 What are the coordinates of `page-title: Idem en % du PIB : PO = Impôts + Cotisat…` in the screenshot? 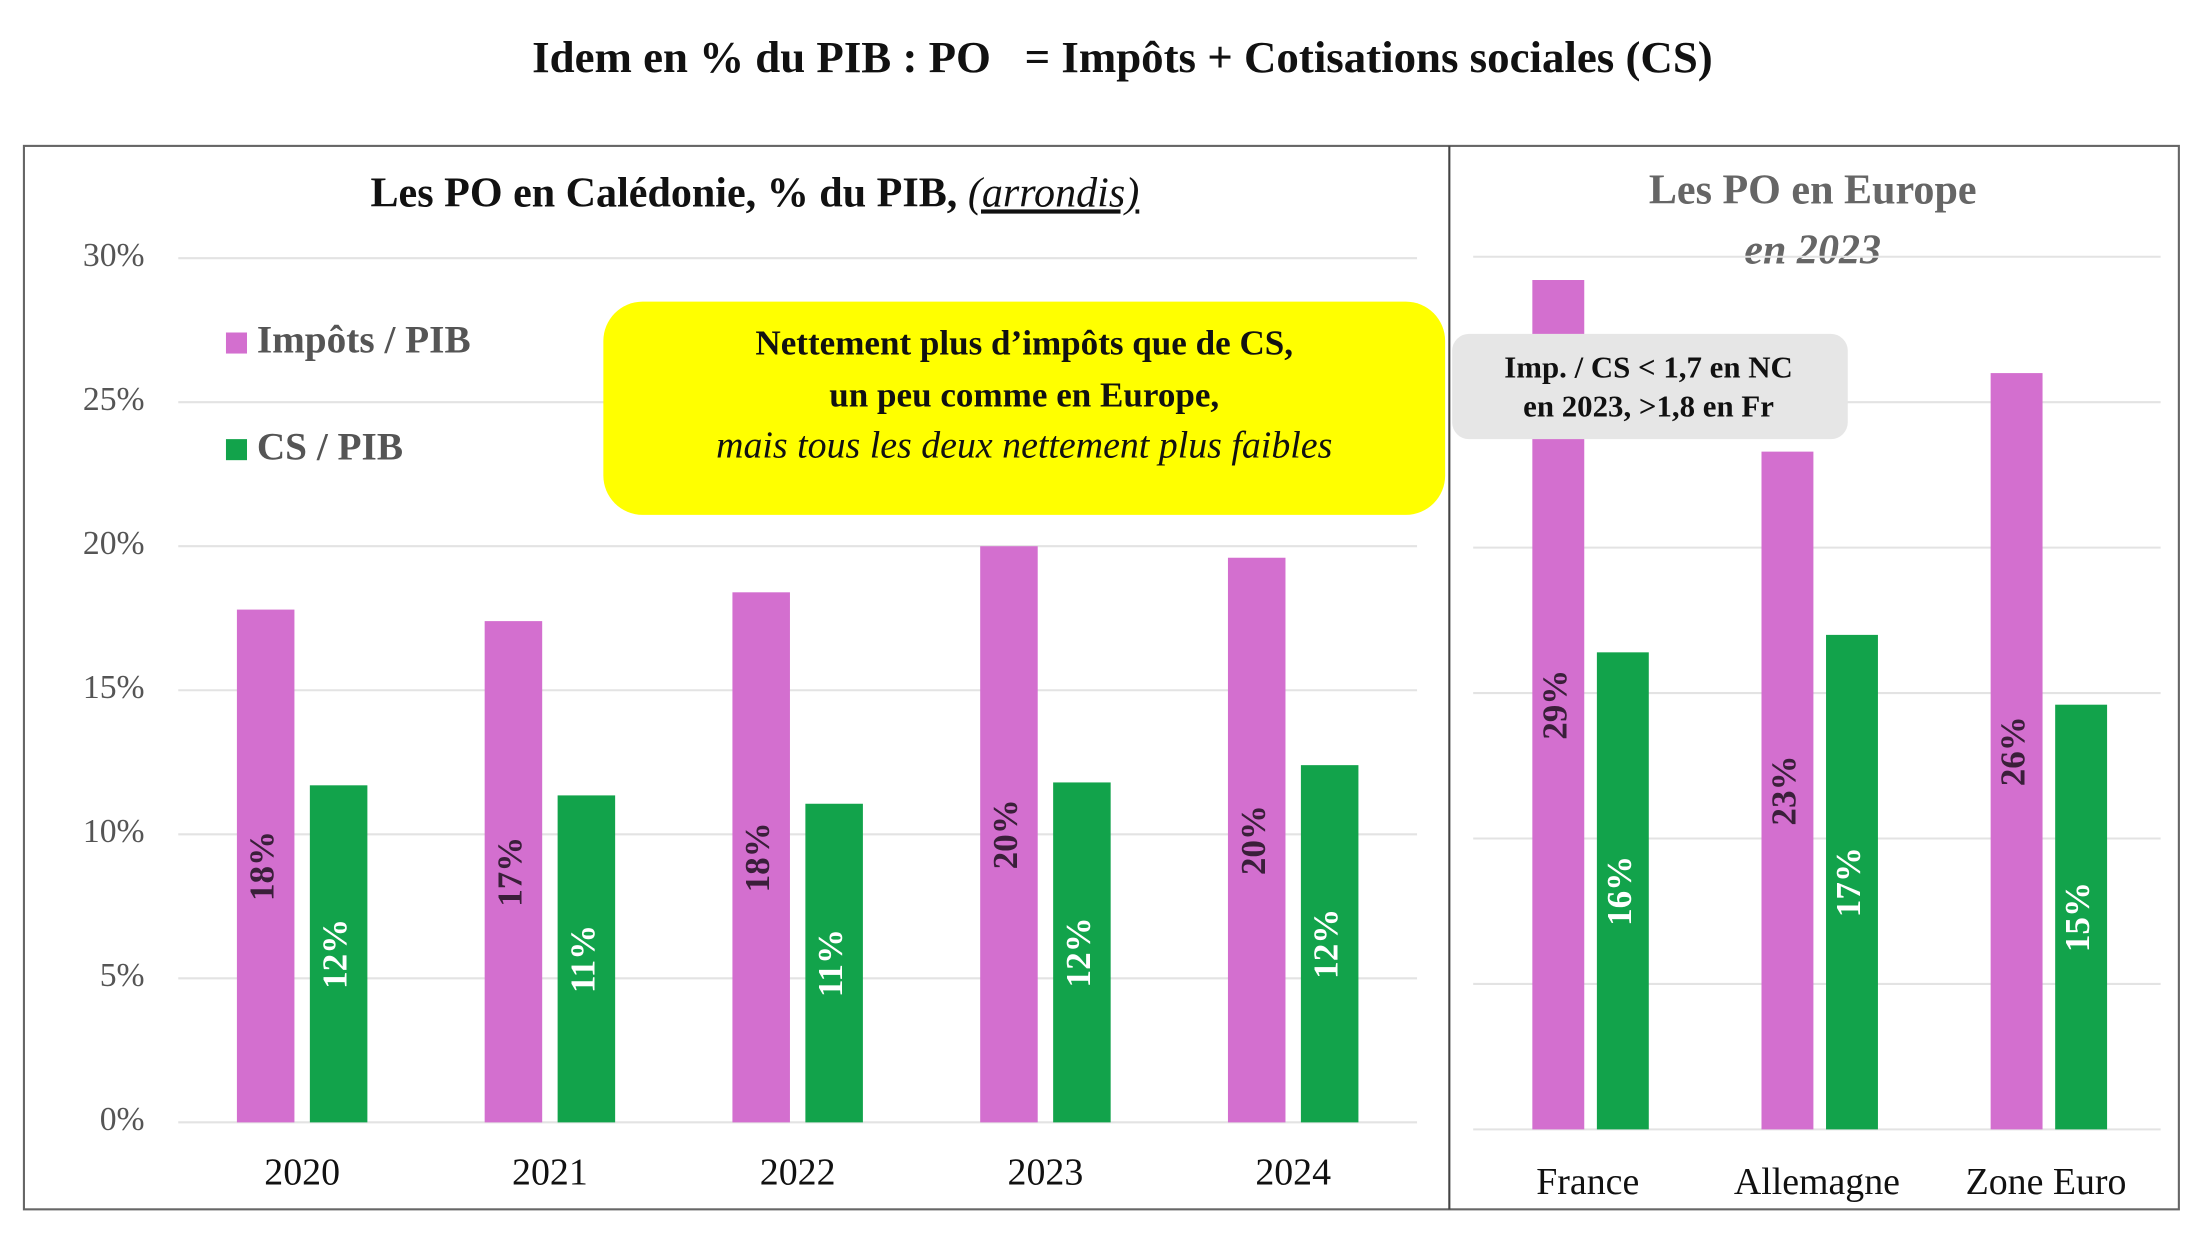 It's located at (1122, 57).